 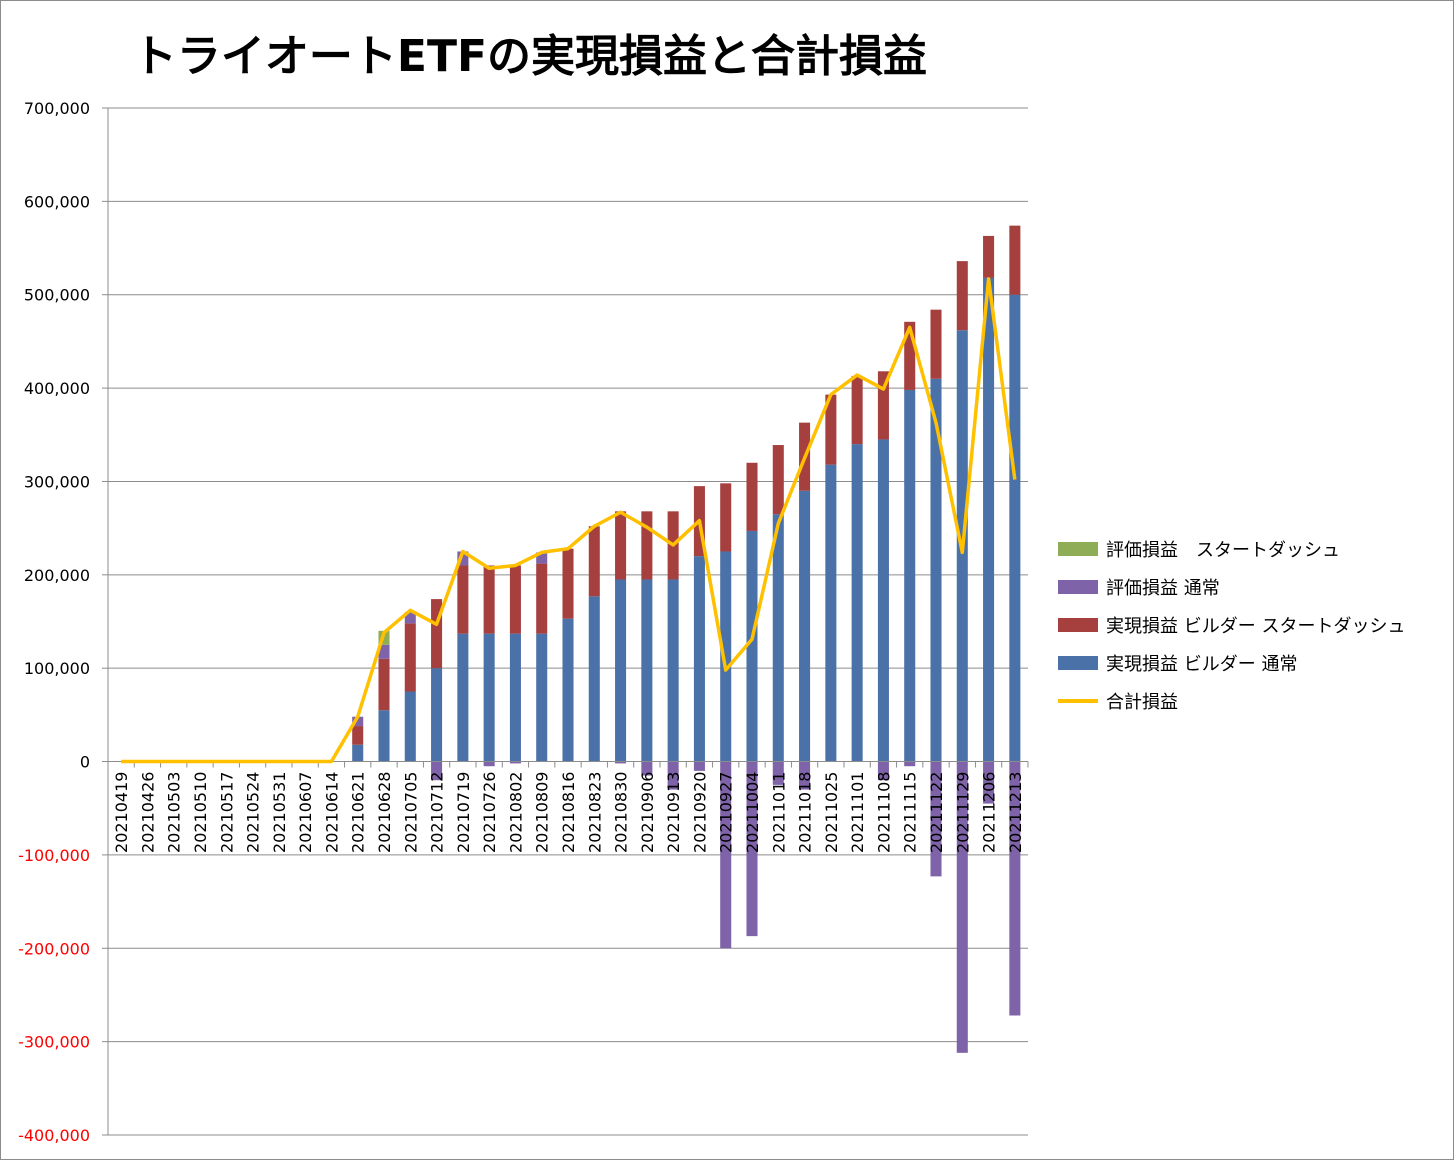 What do you see at coordinates (279, 812) in the screenshot?
I see `x-tick-label: 20210531` at bounding box center [279, 812].